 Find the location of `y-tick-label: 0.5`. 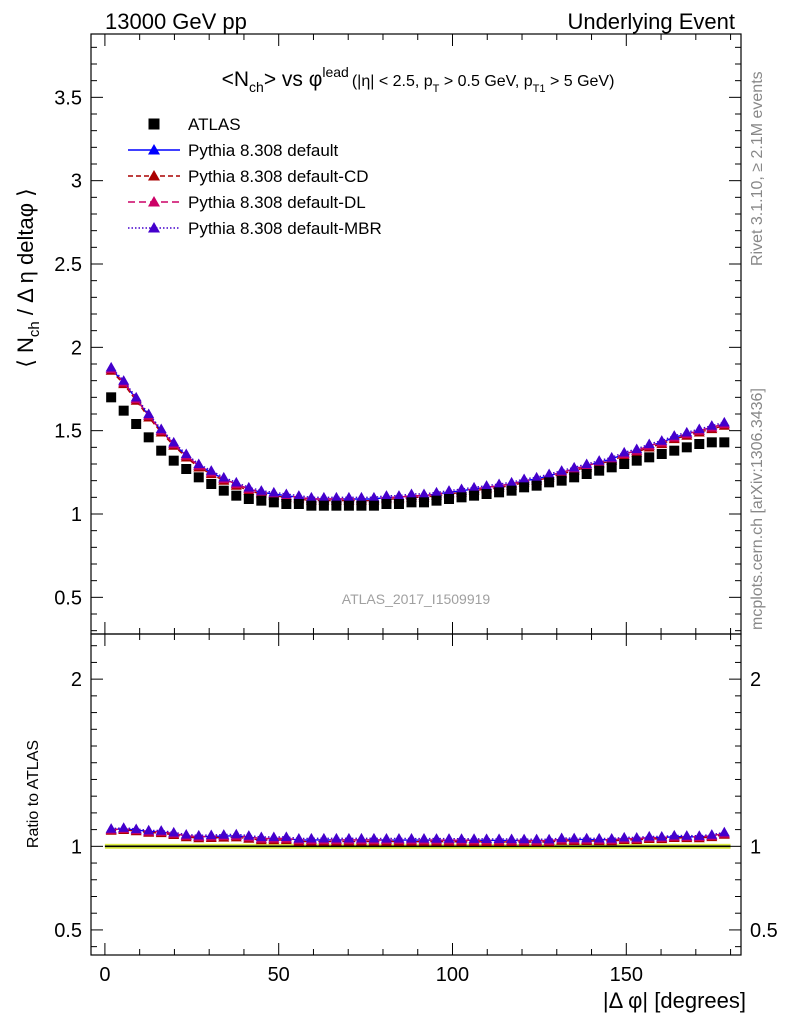

y-tick-label: 0.5 is located at coordinates (68, 598).